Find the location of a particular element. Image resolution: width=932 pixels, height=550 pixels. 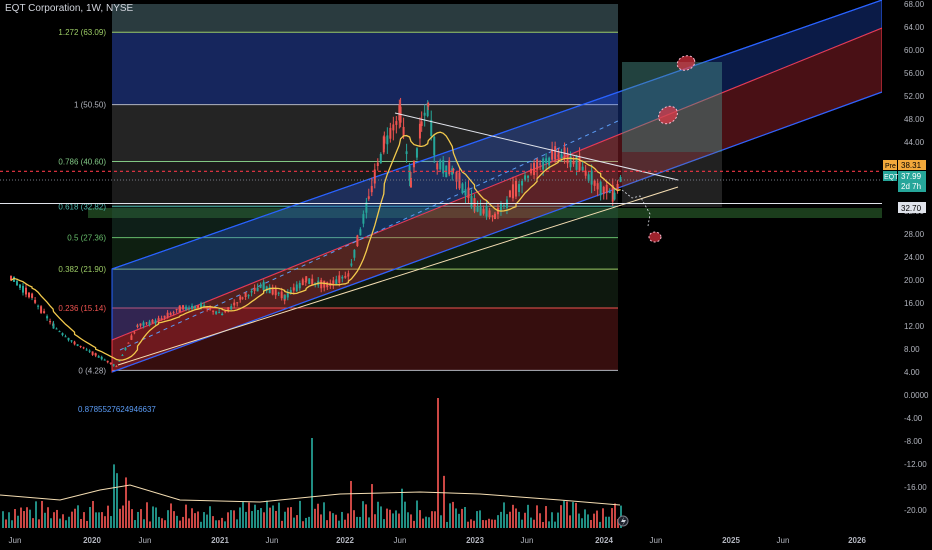

resistance-trendline is located at coordinates (536, 146).